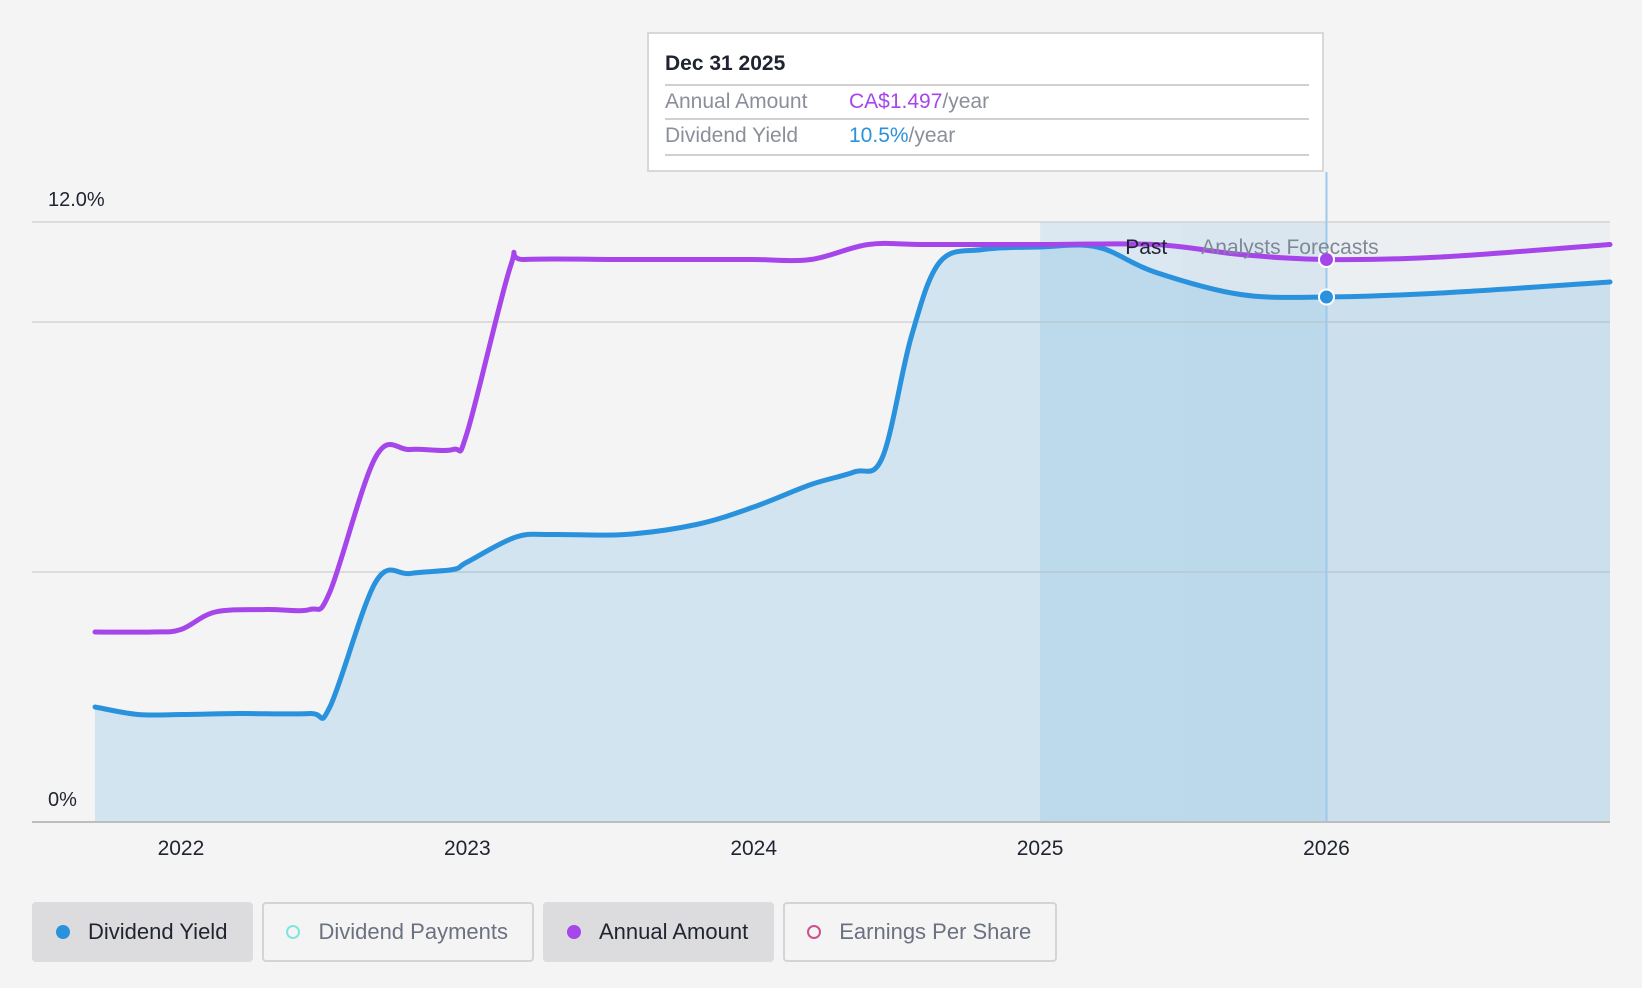 Image resolution: width=1642 pixels, height=988 pixels. I want to click on tooltip-date: Dec 31 2025, so click(725, 63).